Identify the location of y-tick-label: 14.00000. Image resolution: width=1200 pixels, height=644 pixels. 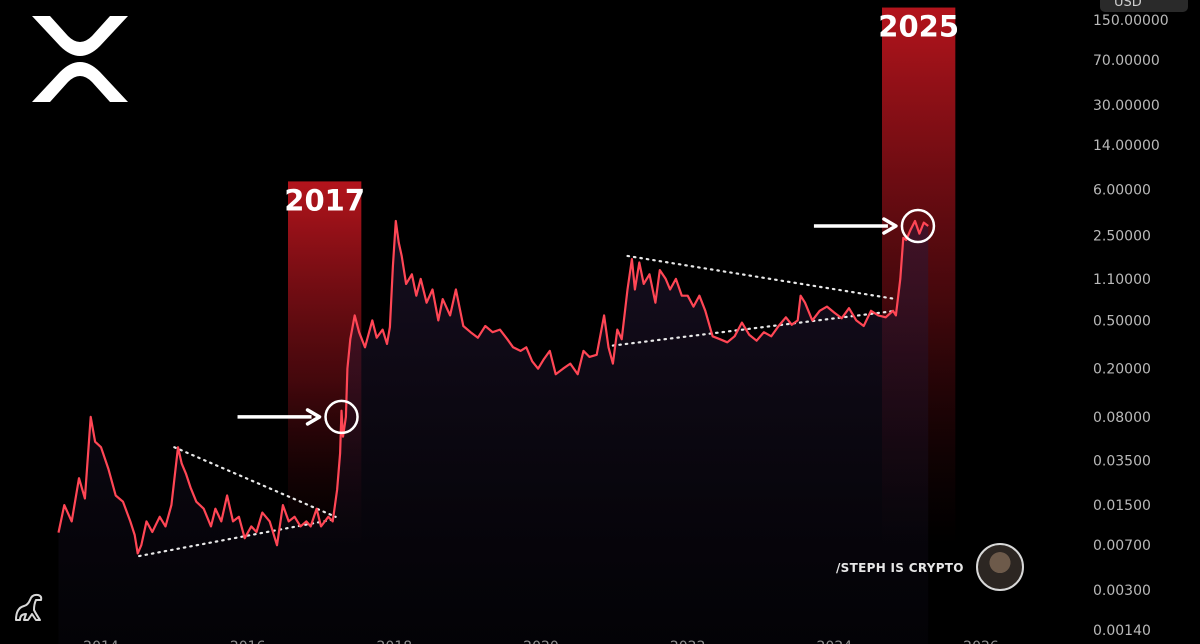
(1126, 146).